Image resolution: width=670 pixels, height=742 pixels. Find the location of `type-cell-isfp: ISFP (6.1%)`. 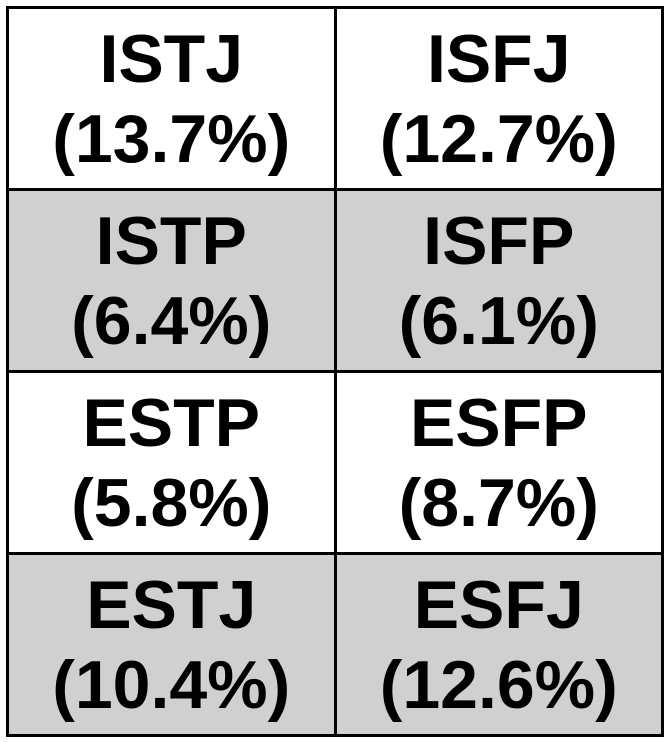

type-cell-isfp: ISFP (6.1%) is located at coordinates (498, 280).